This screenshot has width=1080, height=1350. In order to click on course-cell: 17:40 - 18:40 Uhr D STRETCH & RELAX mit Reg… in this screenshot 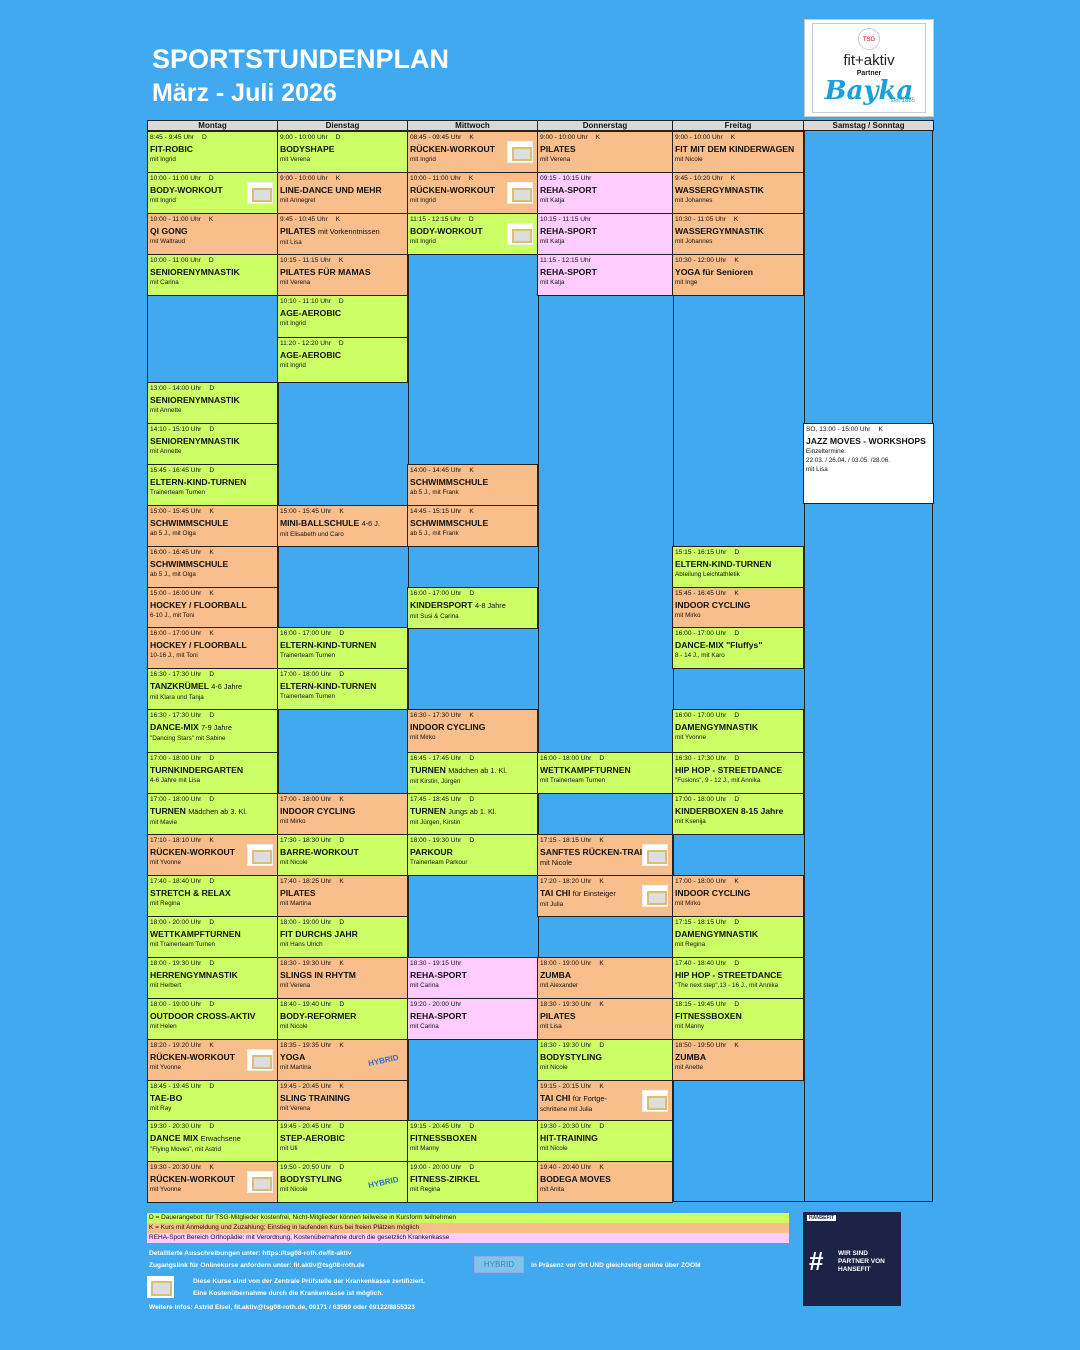, I will do `click(212, 896)`.